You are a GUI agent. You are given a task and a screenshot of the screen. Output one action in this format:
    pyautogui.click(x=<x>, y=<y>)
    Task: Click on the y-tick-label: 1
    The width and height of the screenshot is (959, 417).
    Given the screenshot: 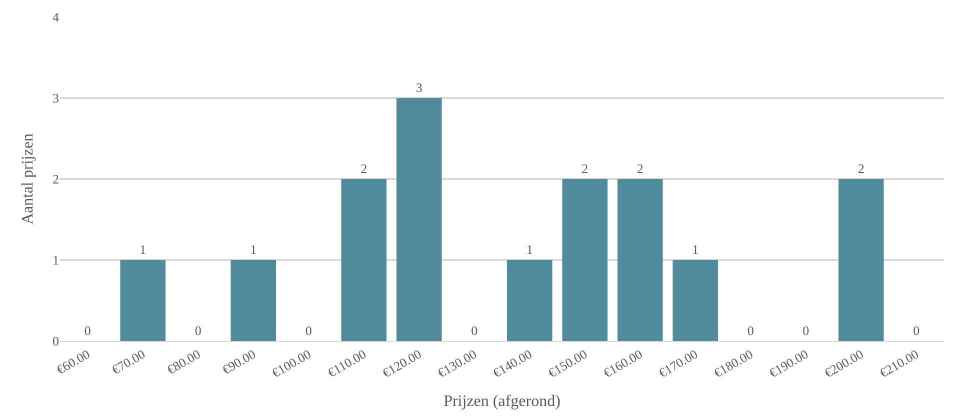 What is the action you would take?
    pyautogui.click(x=55, y=260)
    